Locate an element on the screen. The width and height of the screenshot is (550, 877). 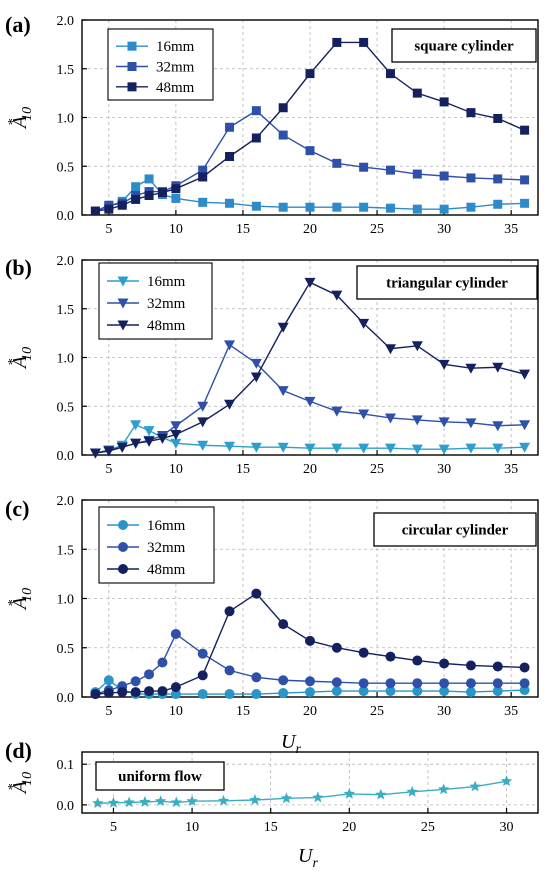
x-title-sub-d: r is located at coordinates (316, 863).